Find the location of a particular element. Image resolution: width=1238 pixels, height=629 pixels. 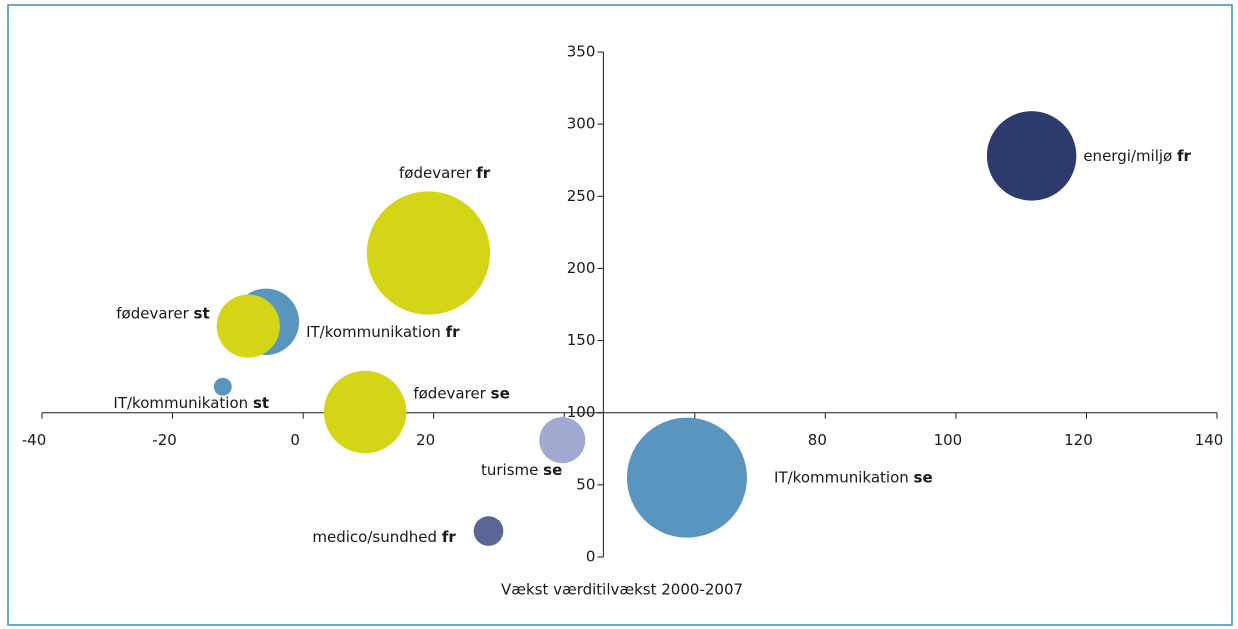

bubble-label-name: medico/sundhed is located at coordinates (374, 536).